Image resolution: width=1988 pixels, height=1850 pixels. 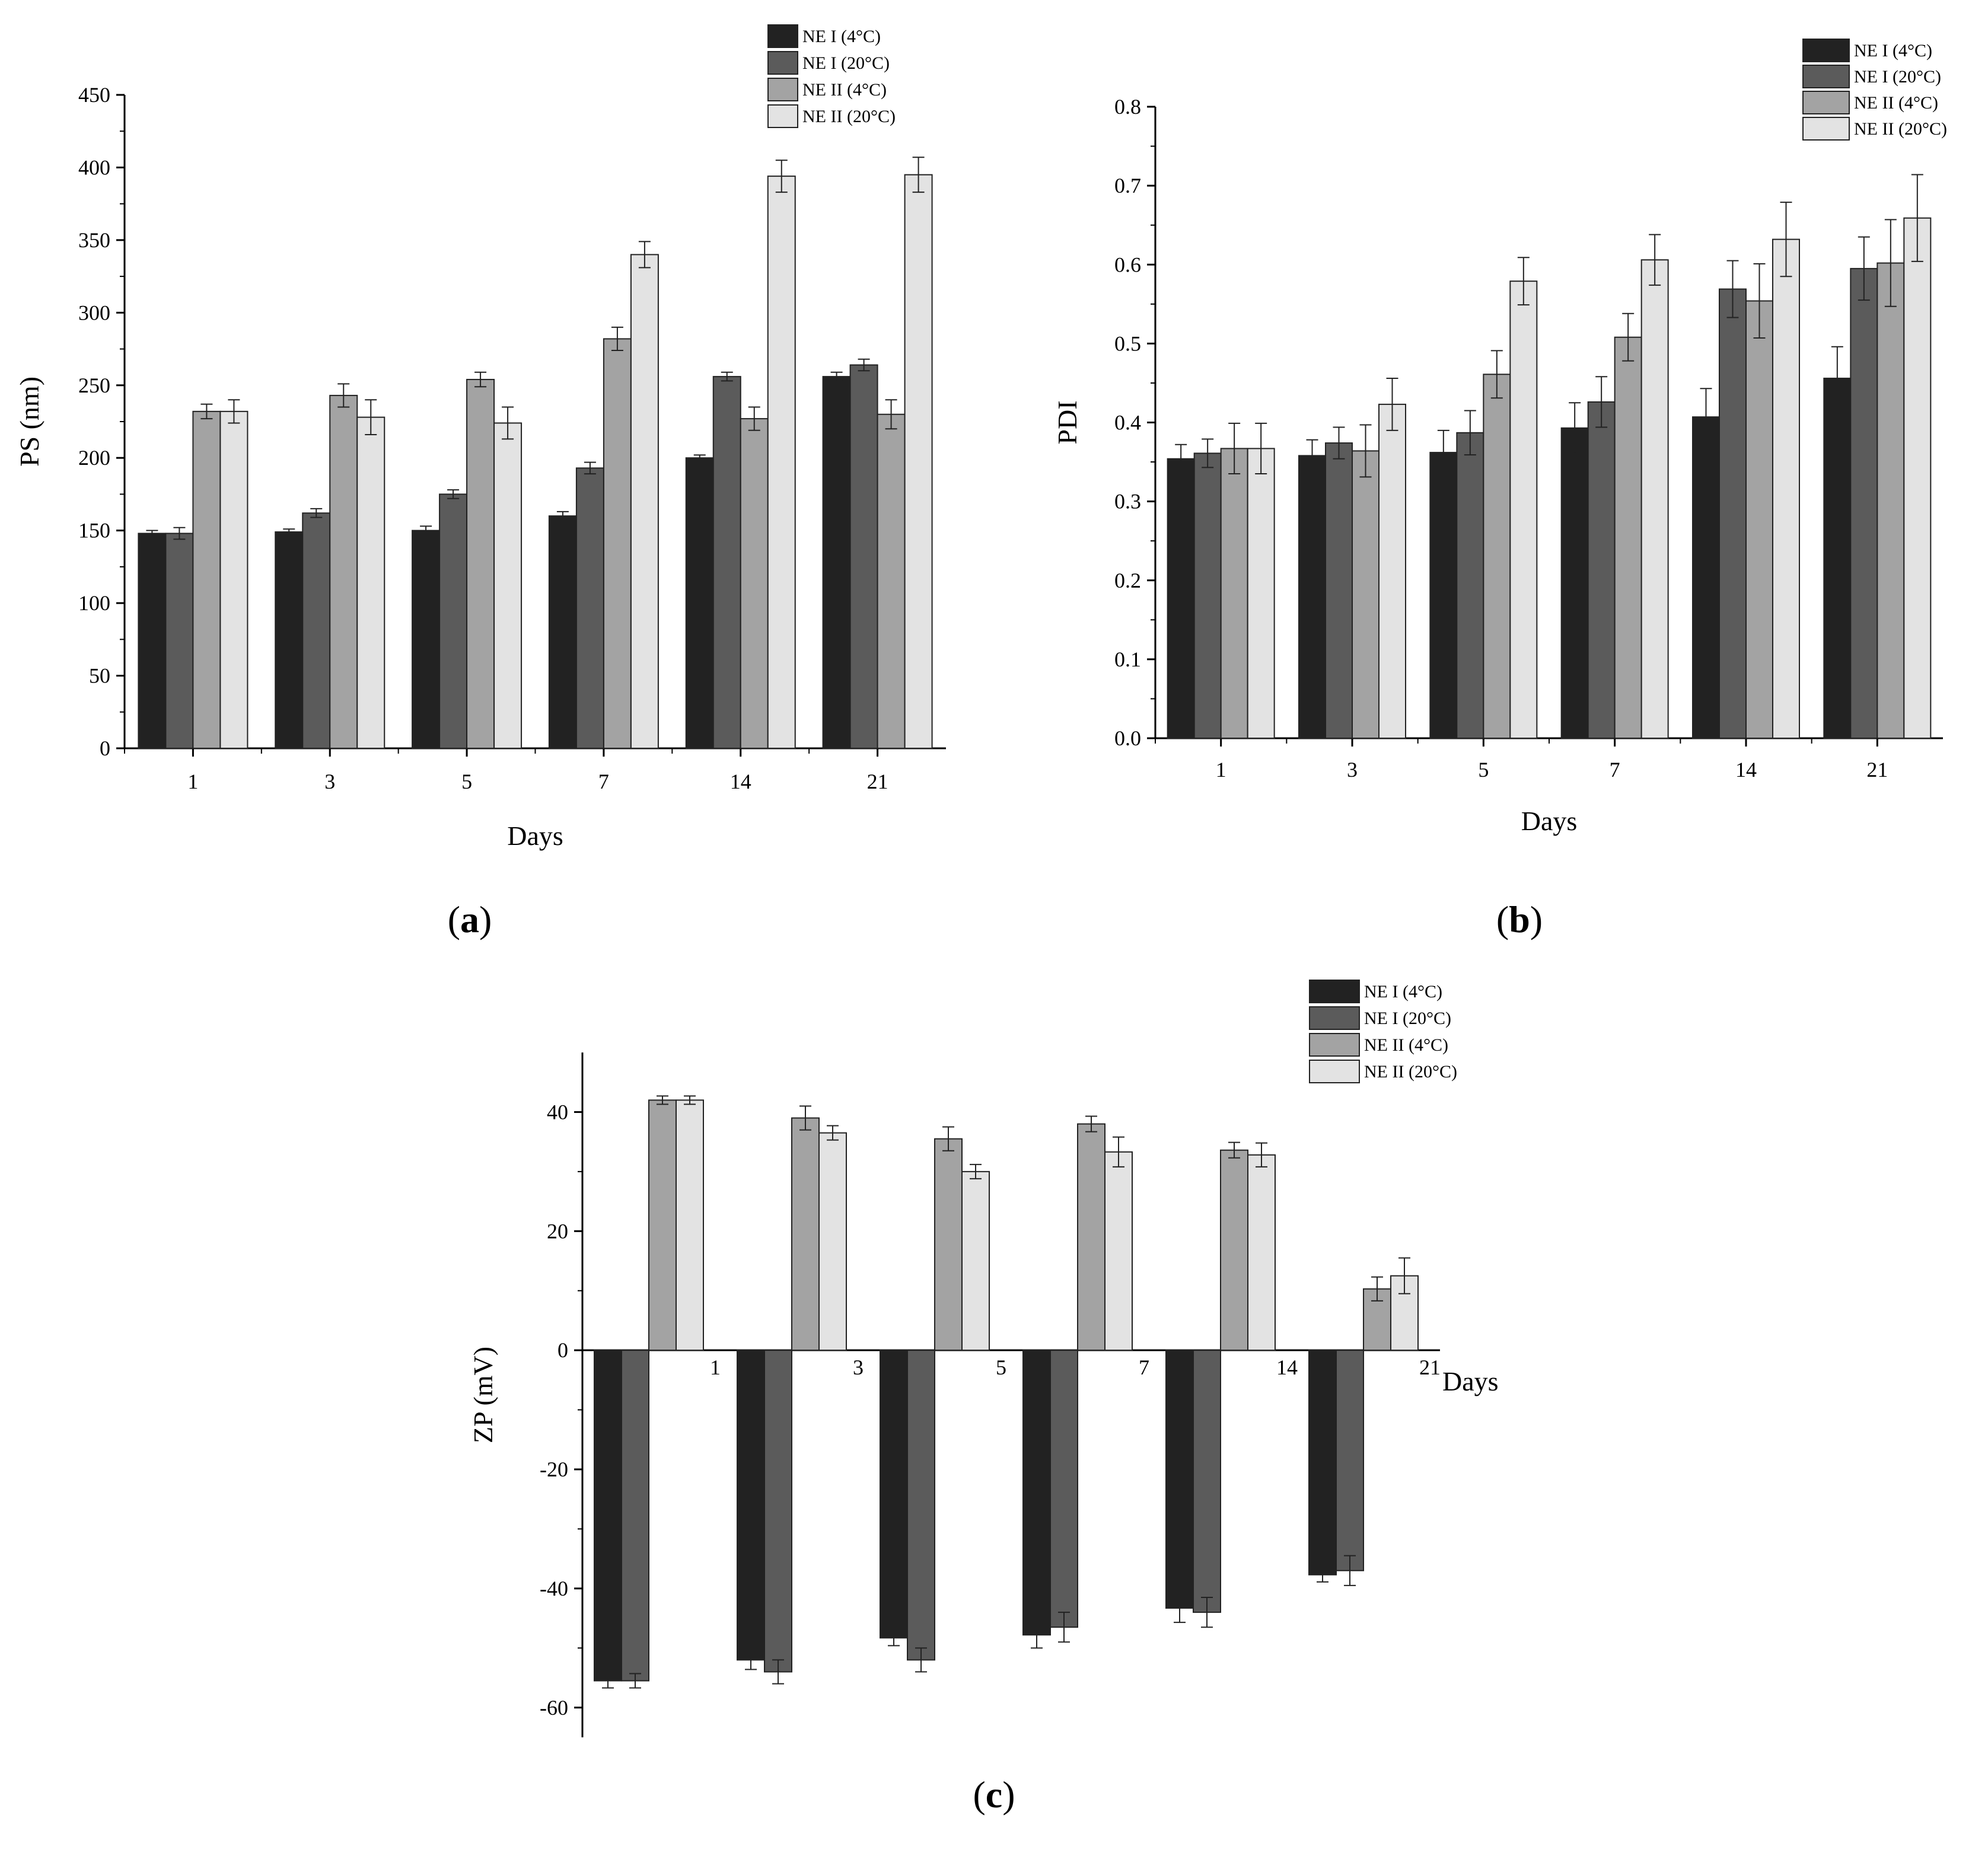 What do you see at coordinates (1519, 919) in the screenshot?
I see `panel-label-b: (b)` at bounding box center [1519, 919].